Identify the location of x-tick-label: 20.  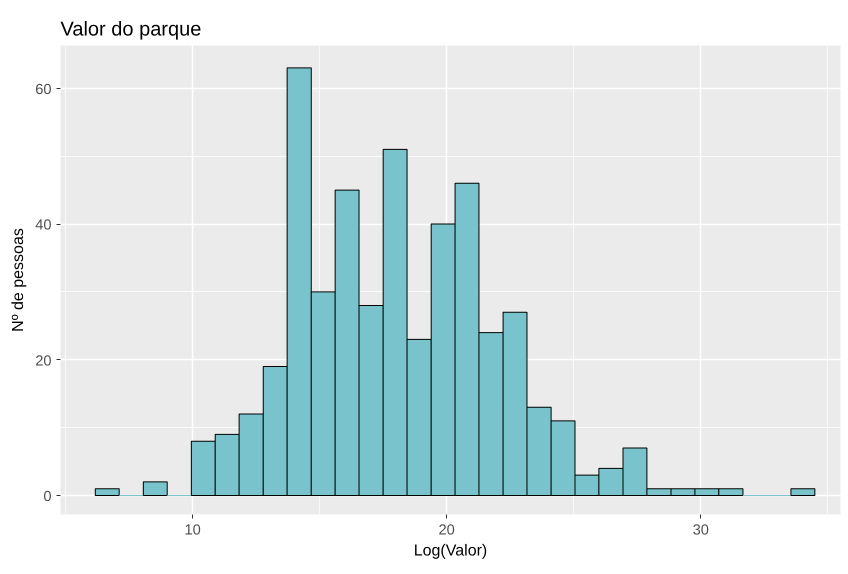
(446, 530).